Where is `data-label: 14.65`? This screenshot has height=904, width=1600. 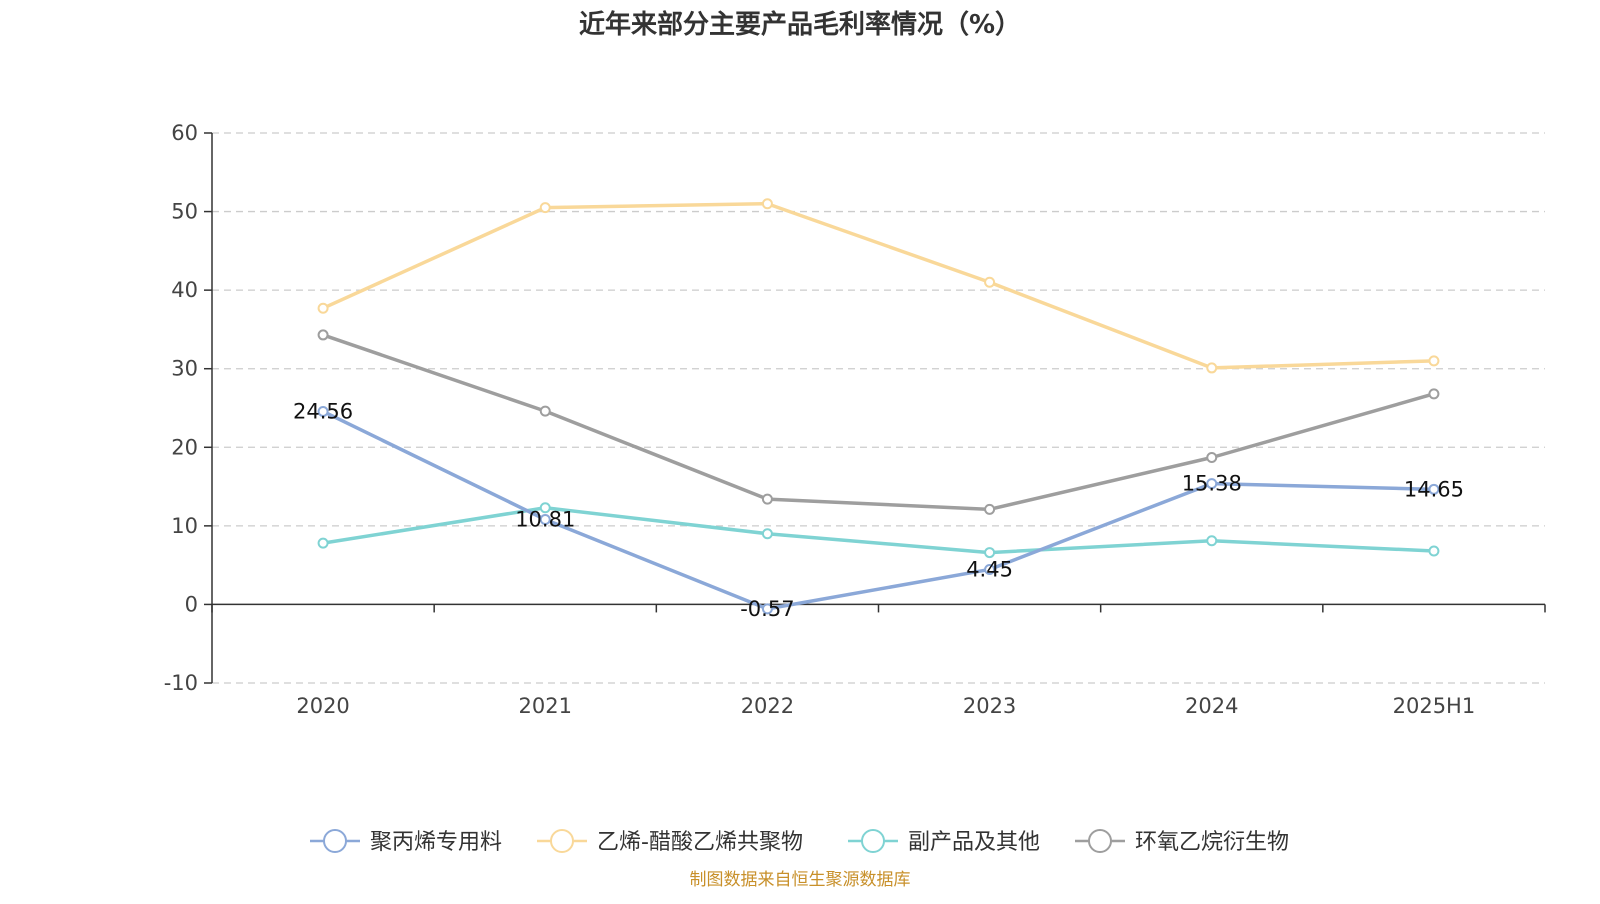 data-label: 14.65 is located at coordinates (1434, 489).